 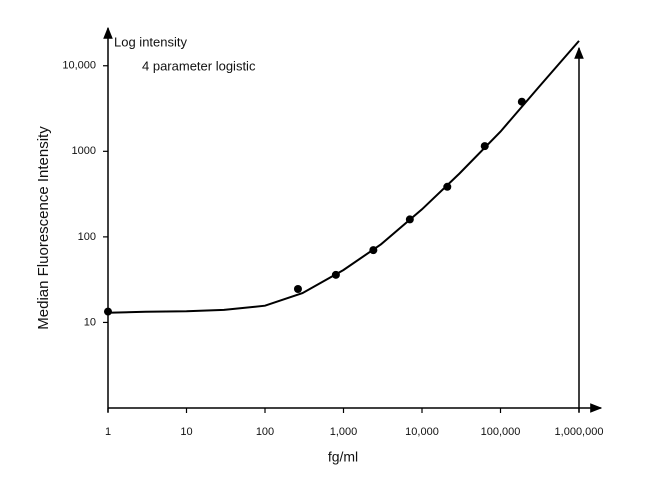 I want to click on x-tick-label: 100,000, so click(x=501, y=432).